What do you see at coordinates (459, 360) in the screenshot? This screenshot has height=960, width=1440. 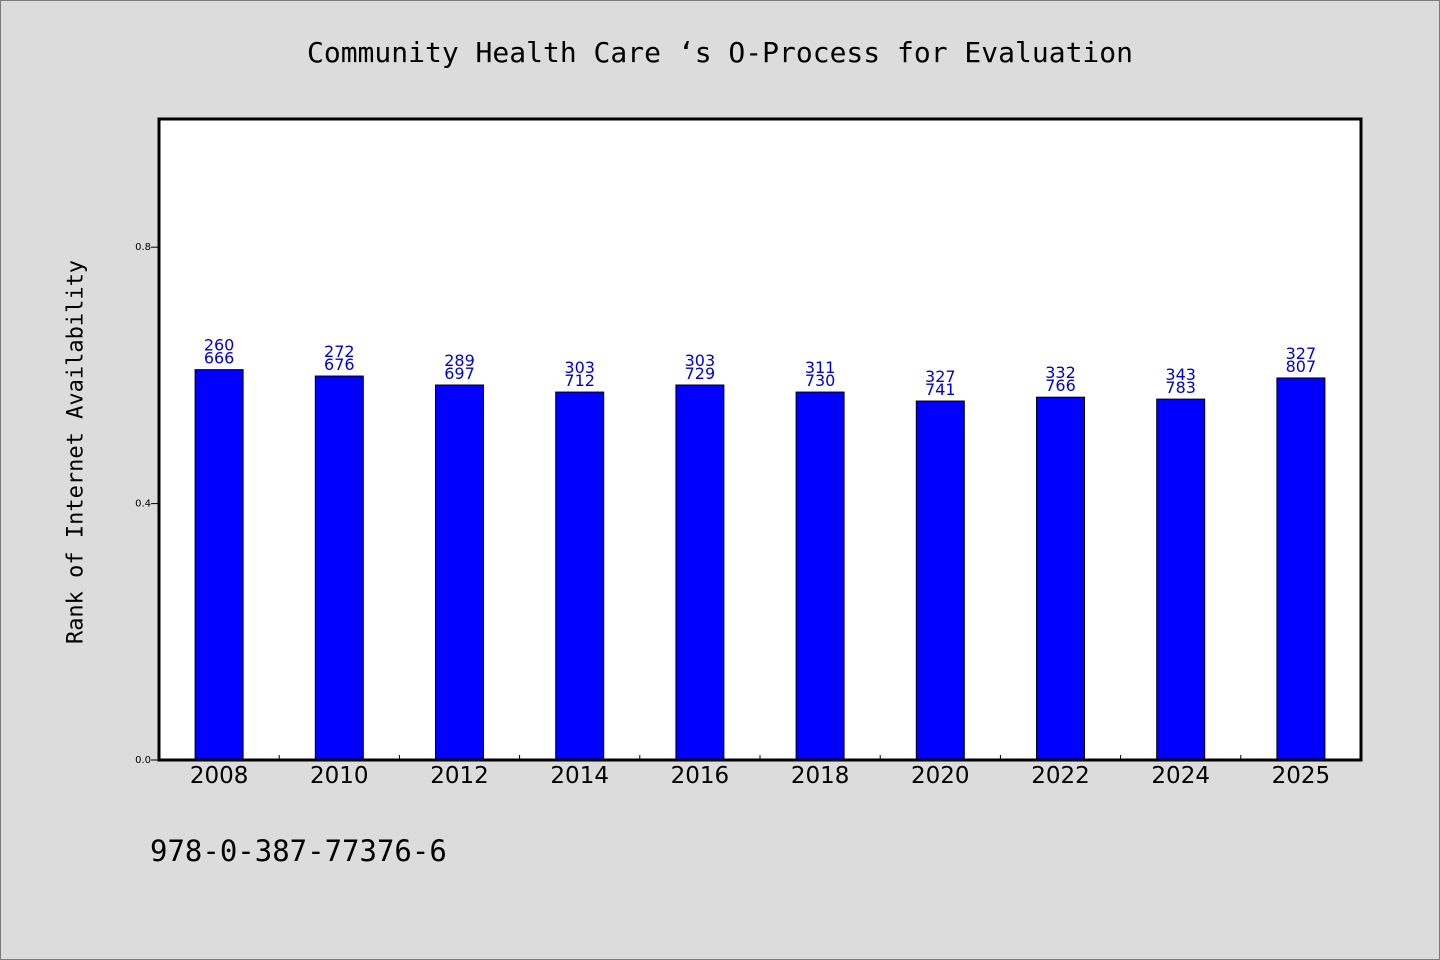 I see `data-label-top: 289` at bounding box center [459, 360].